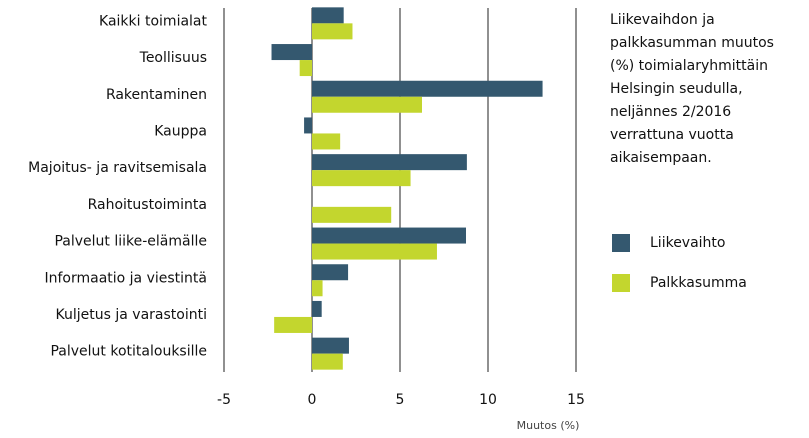 This screenshot has width=809, height=438. I want to click on y-tick-label: Kuljetus ja varastointi, so click(131, 315).